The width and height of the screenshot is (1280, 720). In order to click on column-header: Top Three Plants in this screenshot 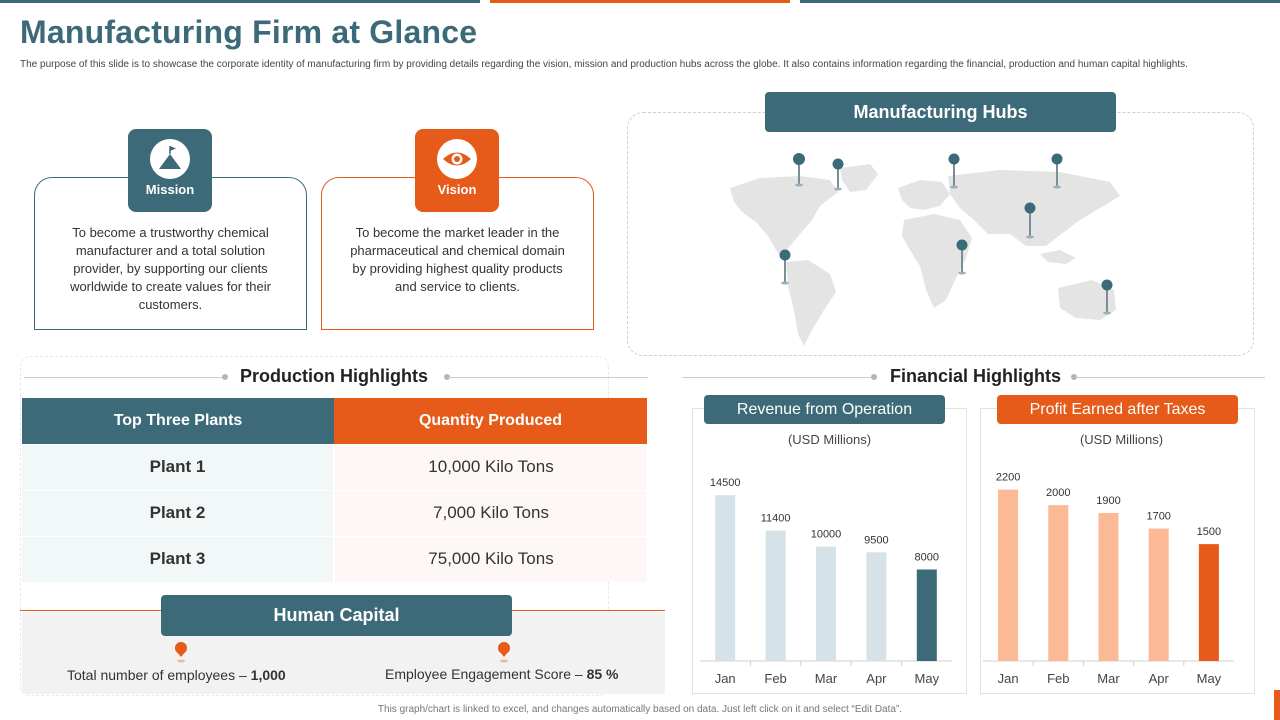, I will do `click(178, 421)`.